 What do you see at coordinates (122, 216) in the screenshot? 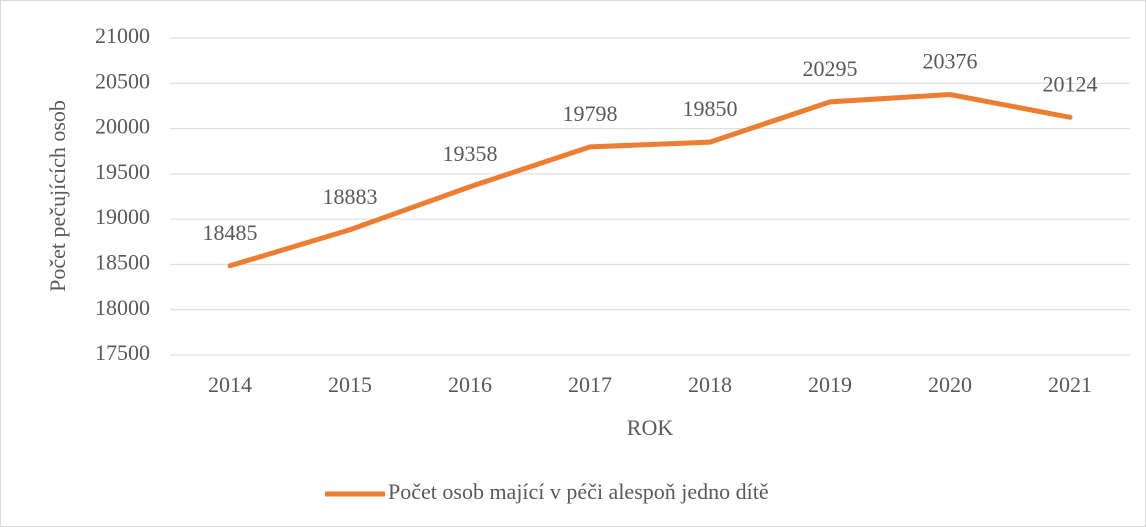
I see `y-tick-label: 19000` at bounding box center [122, 216].